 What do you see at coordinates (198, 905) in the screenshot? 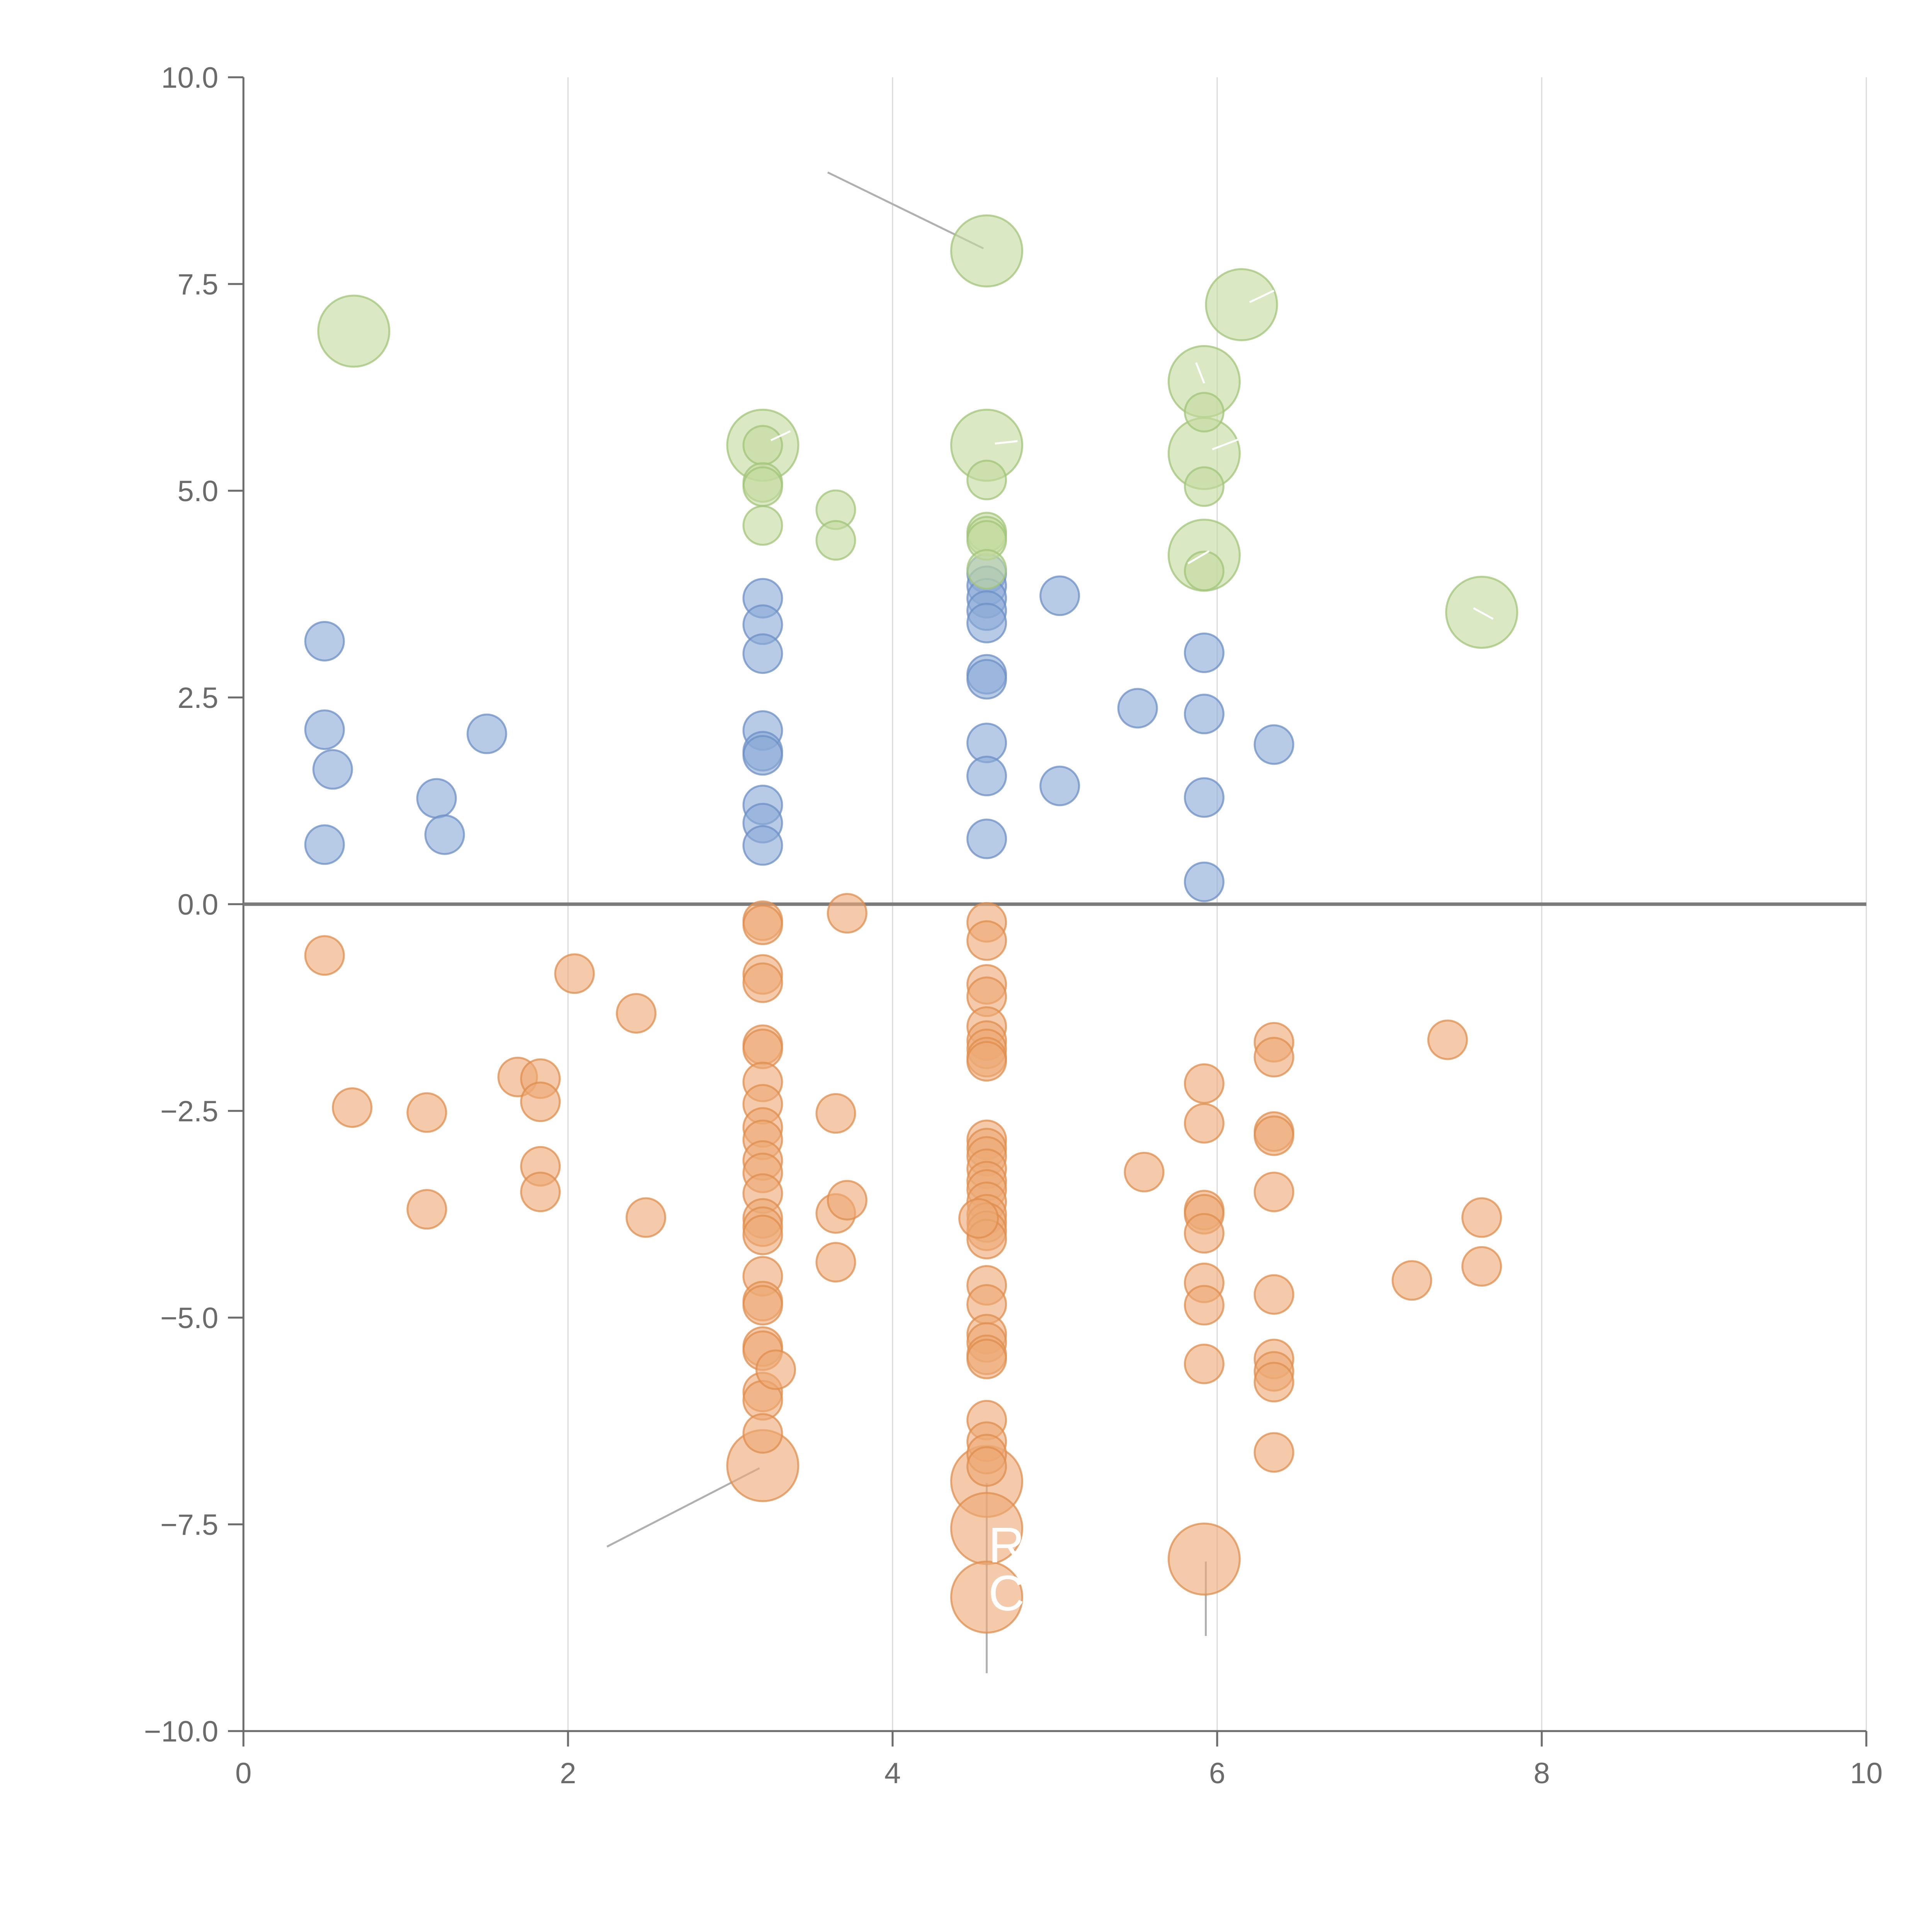
I see `y-tick-label: 0.0` at bounding box center [198, 905].